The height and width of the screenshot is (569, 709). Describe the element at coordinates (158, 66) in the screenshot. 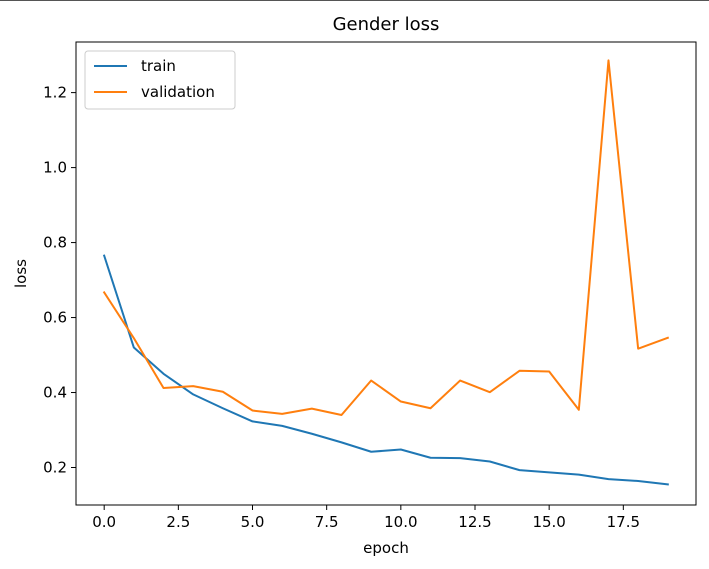

I see `legend-label-train: train` at that location.